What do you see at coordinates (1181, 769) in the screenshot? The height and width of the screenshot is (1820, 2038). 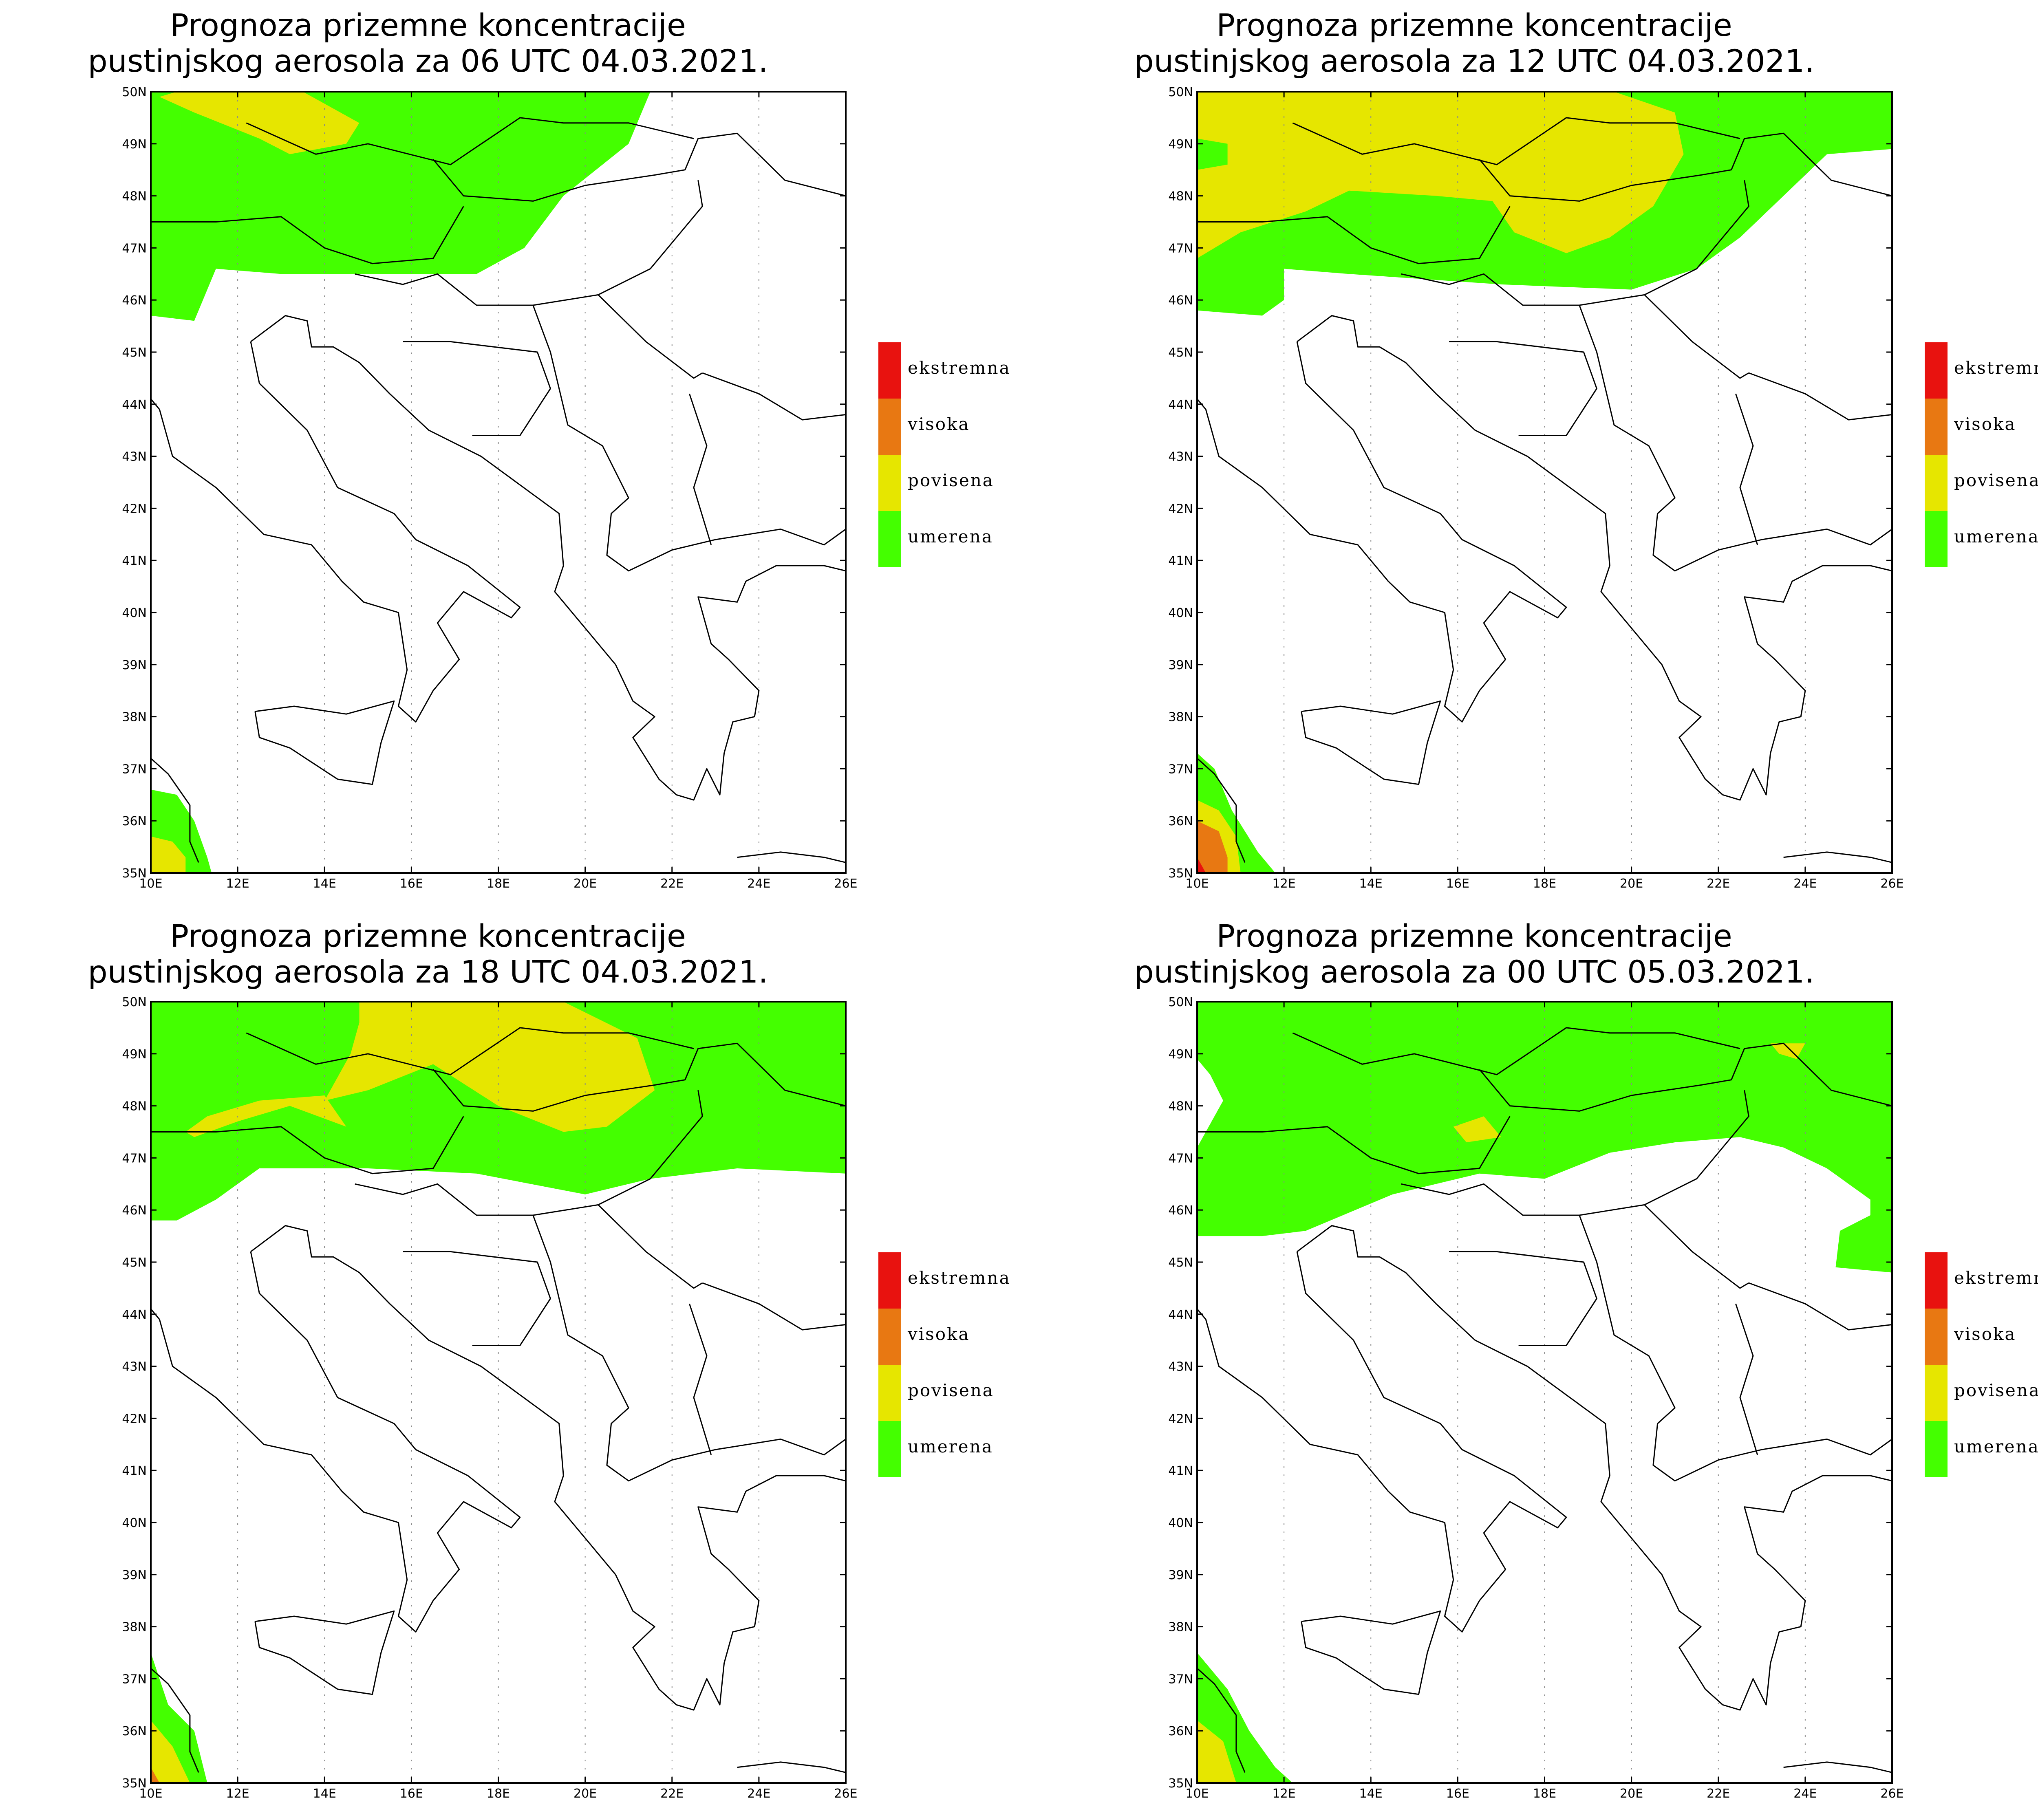 I see `lat-tick-label: 37N` at bounding box center [1181, 769].